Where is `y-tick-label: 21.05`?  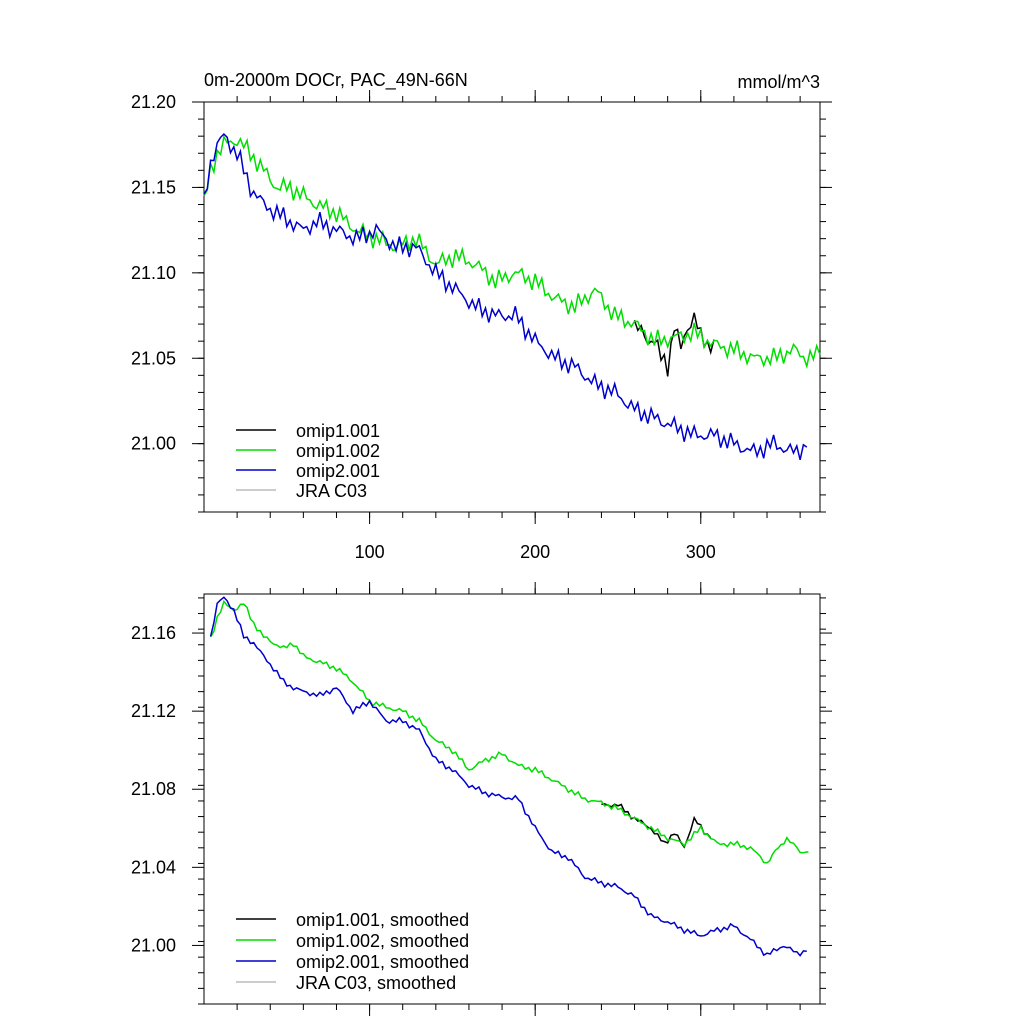 y-tick-label: 21.05 is located at coordinates (153, 358).